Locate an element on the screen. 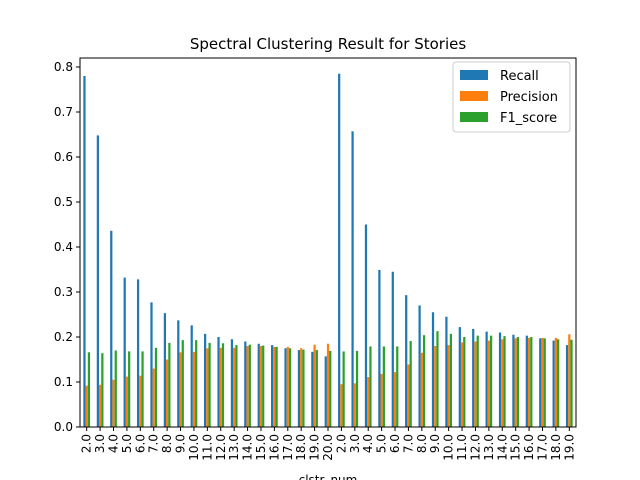 The width and height of the screenshot is (640, 480). x-tick-label: 10.0 is located at coordinates (449, 447).